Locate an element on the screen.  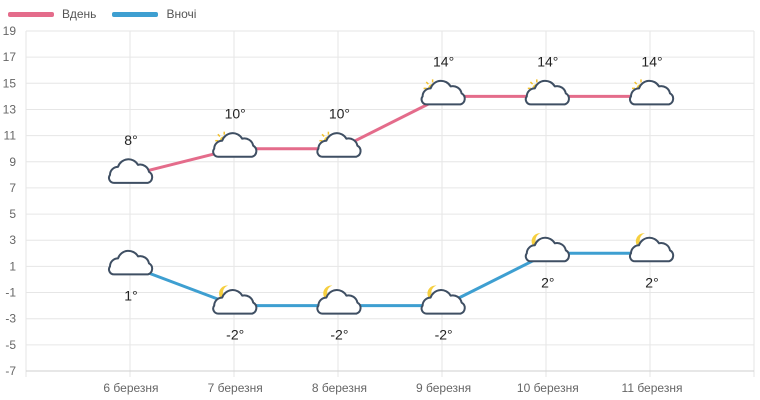
x-tick-label: 11 березня is located at coordinates (652, 388).